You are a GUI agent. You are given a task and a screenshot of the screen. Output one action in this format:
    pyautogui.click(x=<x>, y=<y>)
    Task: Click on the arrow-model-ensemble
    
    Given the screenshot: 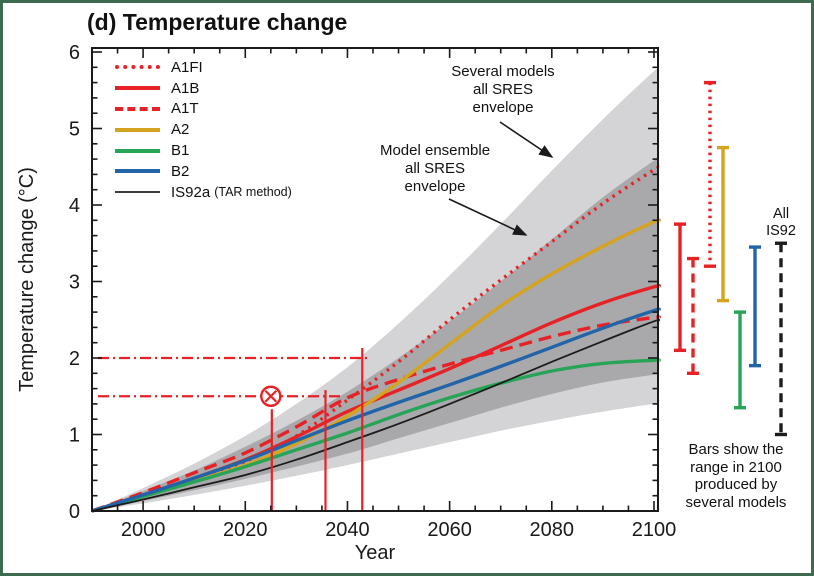 What is the action you would take?
    pyautogui.click(x=488, y=217)
    